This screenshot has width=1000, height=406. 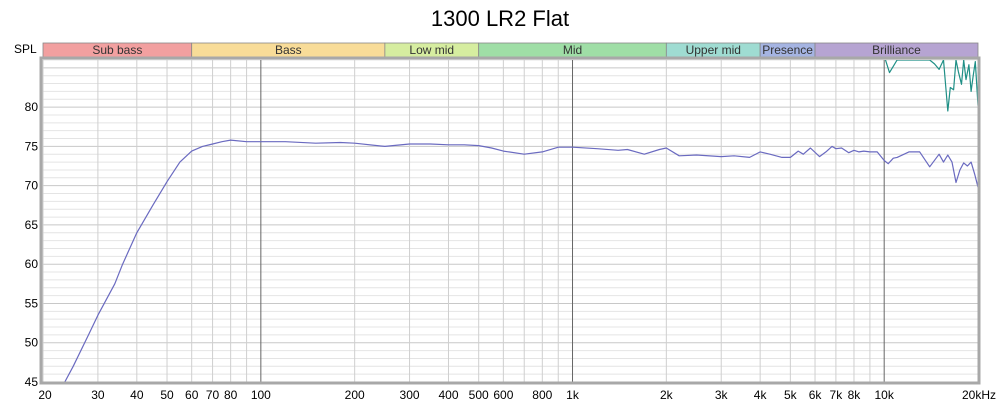 I want to click on y-tick-label: 75, so click(x=32, y=146).